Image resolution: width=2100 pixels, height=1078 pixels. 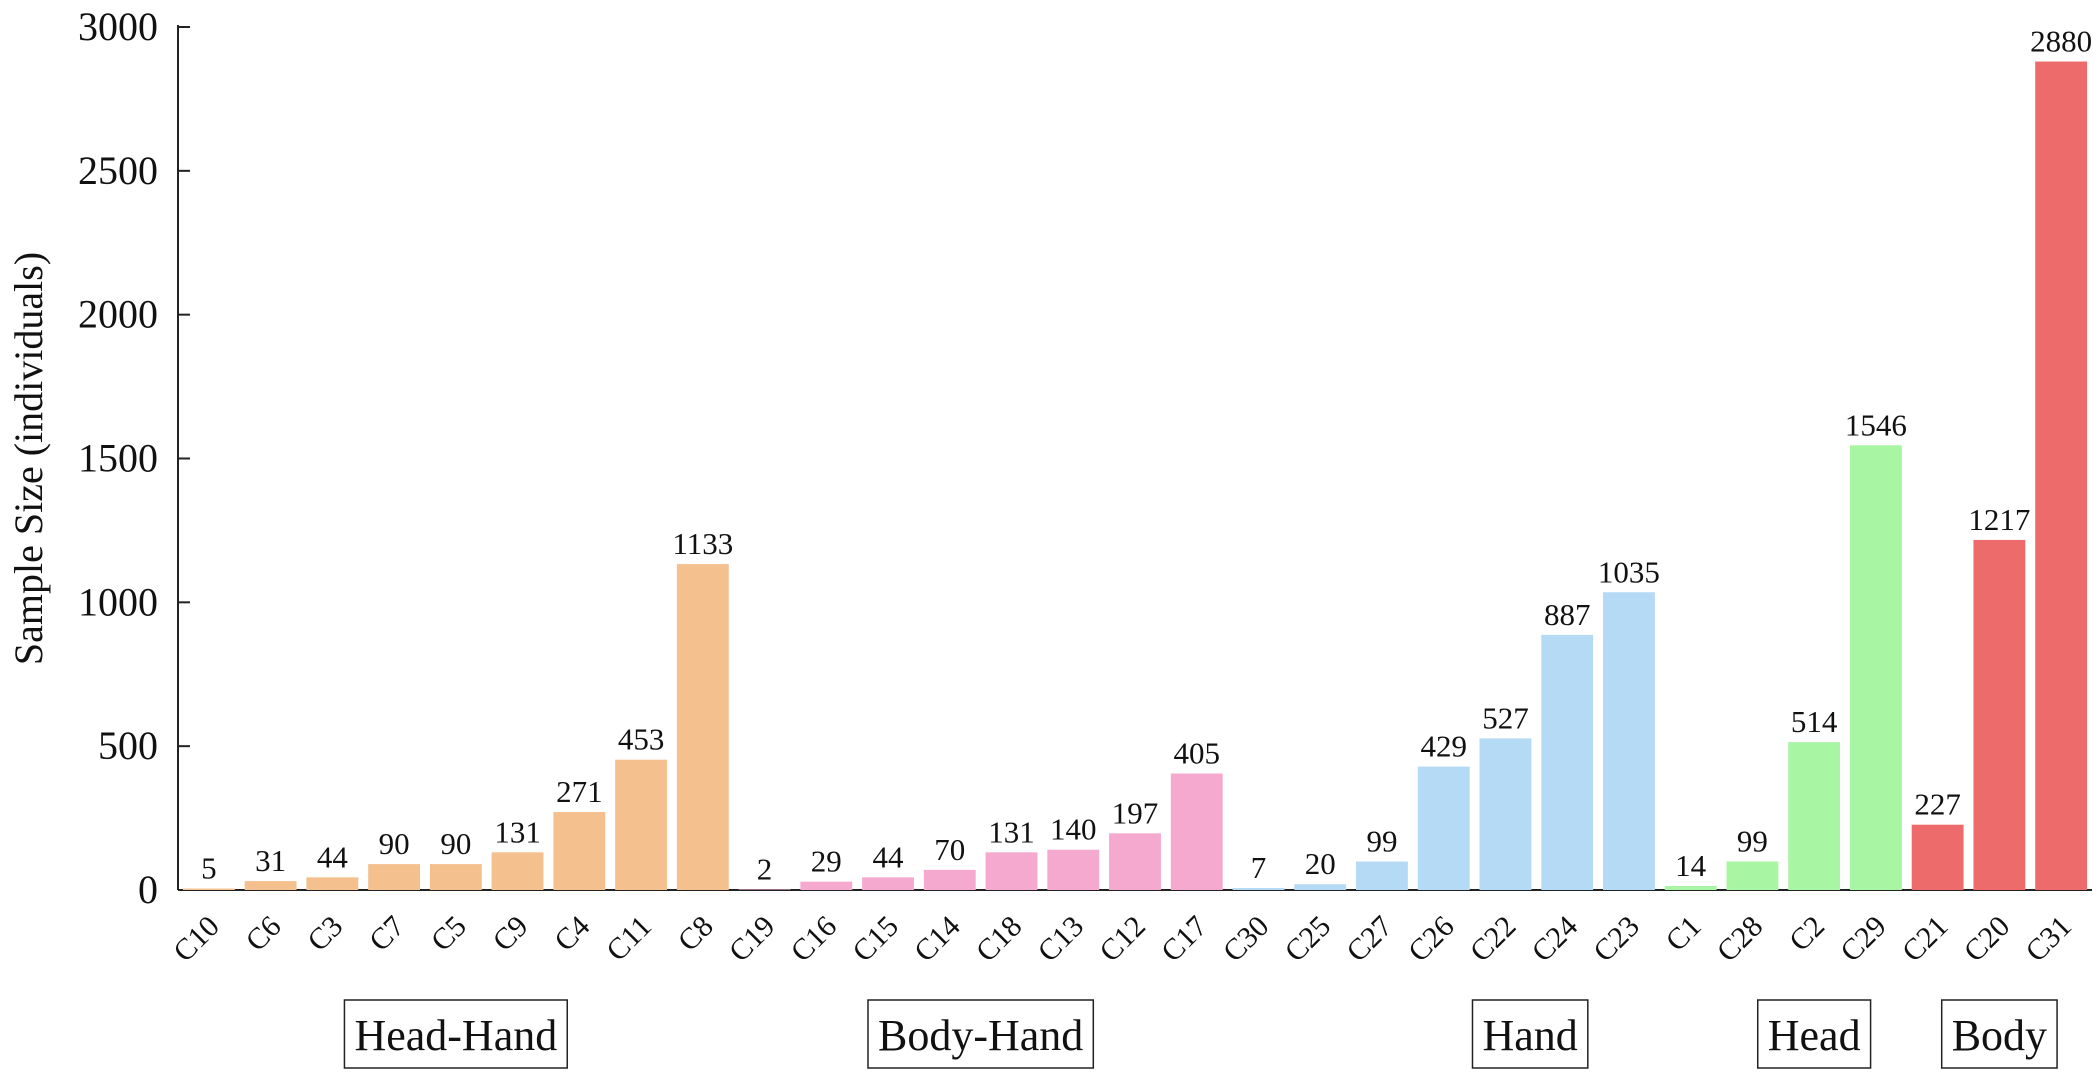 What do you see at coordinates (1629, 571) in the screenshot?
I see `data-label-C23: 1035` at bounding box center [1629, 571].